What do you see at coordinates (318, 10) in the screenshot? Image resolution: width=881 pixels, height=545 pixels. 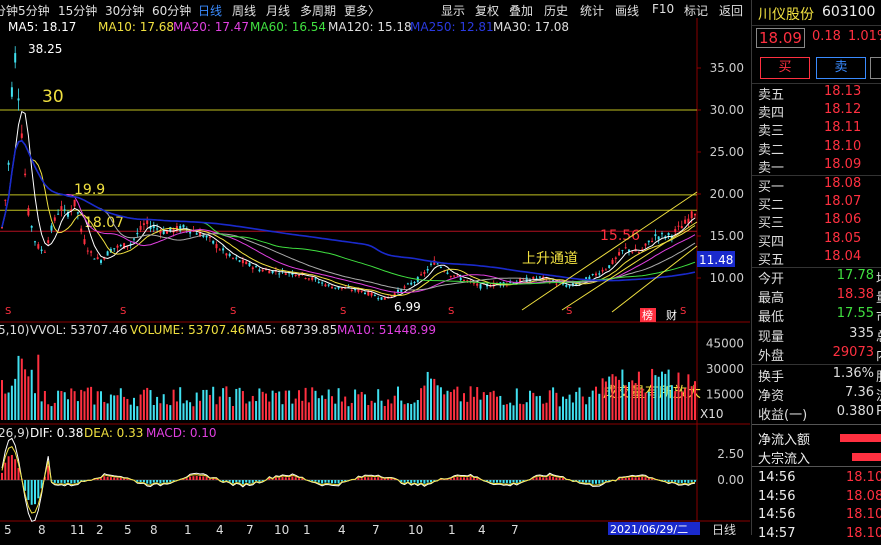 I see `period-multi: 多周期` at bounding box center [318, 10].